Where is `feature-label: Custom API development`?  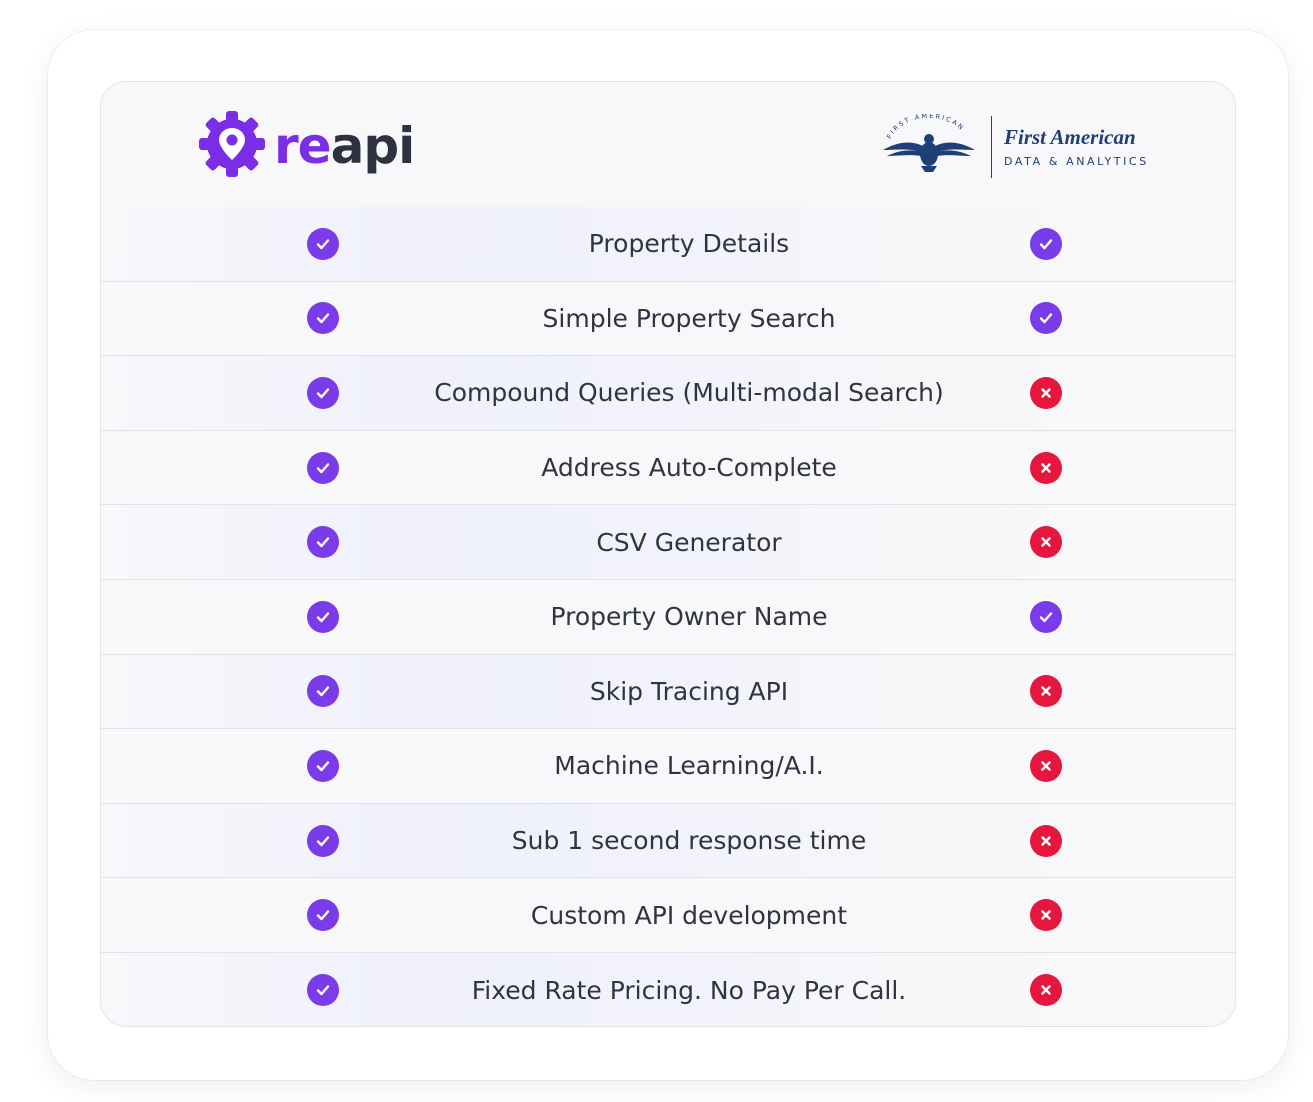
feature-label: Custom API development is located at coordinates (689, 915).